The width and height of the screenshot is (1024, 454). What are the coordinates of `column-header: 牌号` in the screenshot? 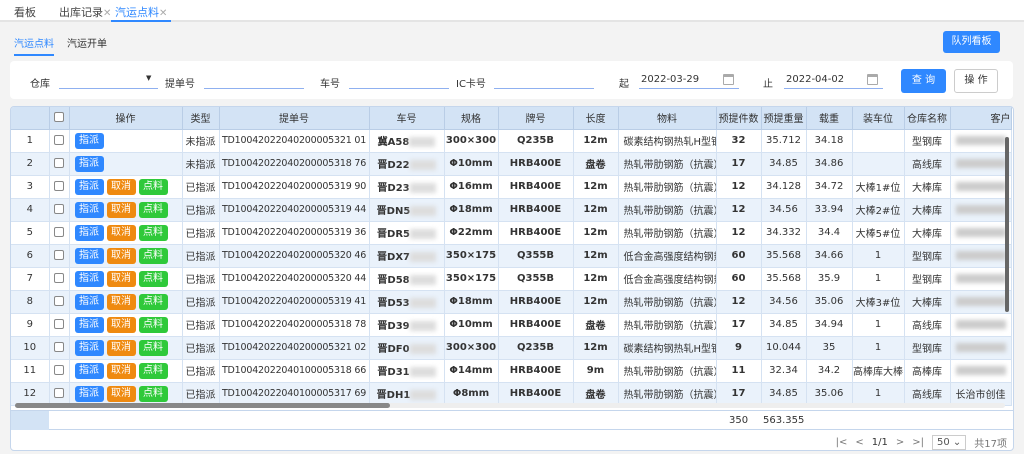 It's located at (536, 118).